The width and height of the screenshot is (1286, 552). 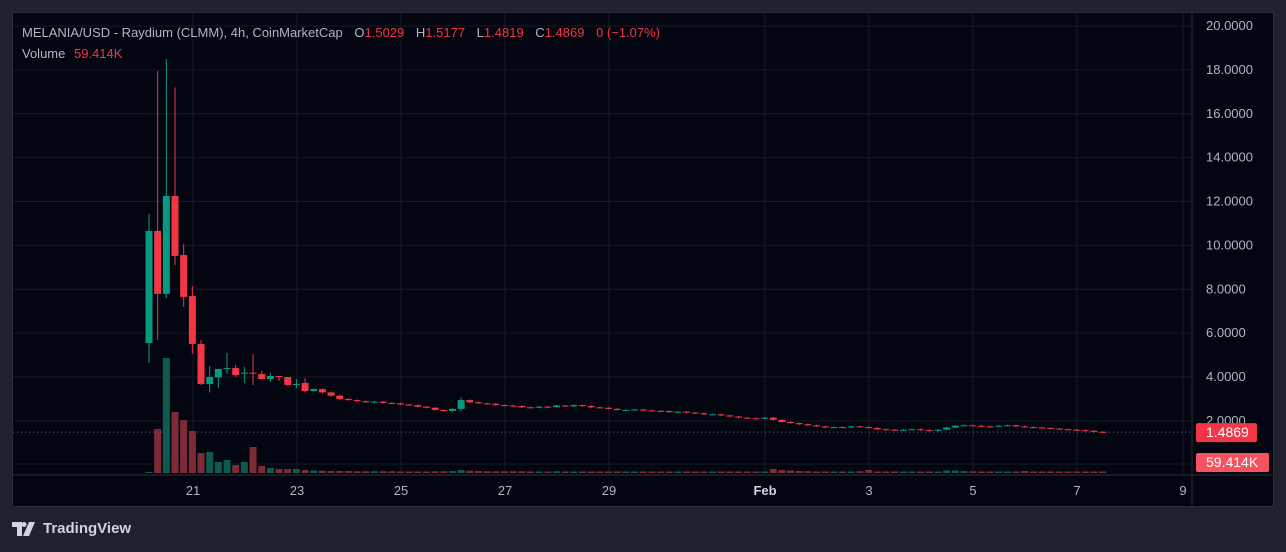 I want to click on close-value: 1.4869, so click(x=564, y=32).